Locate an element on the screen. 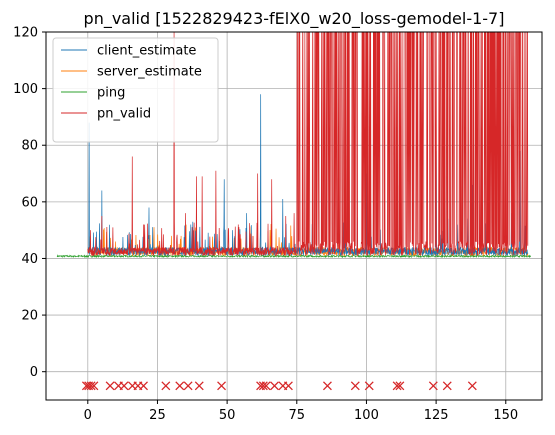 The image size is (555, 435). y-tick-label: 80 is located at coordinates (29, 146).